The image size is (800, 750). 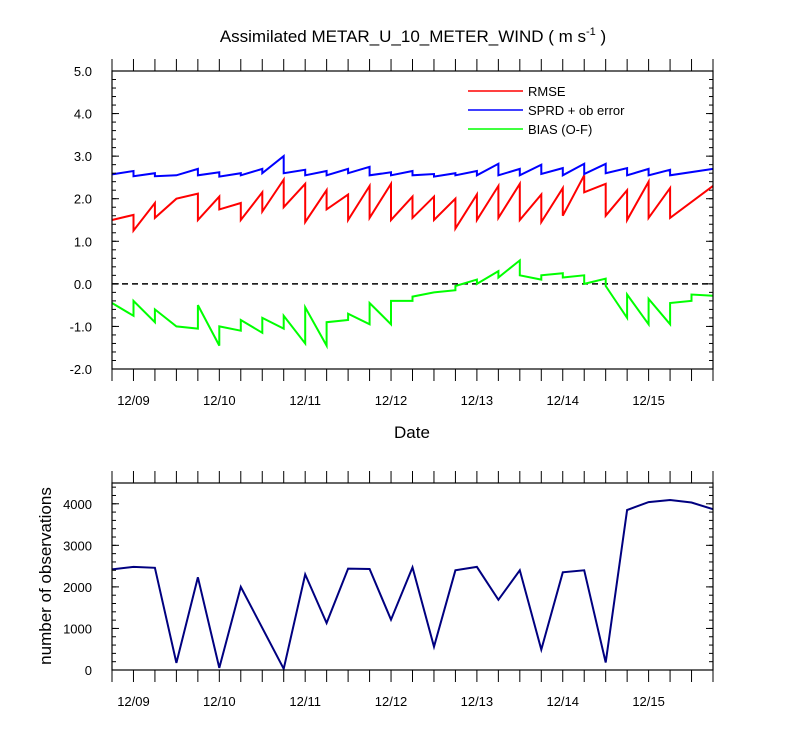 I want to click on top-y-tick-label: -2.0, so click(x=81, y=369).